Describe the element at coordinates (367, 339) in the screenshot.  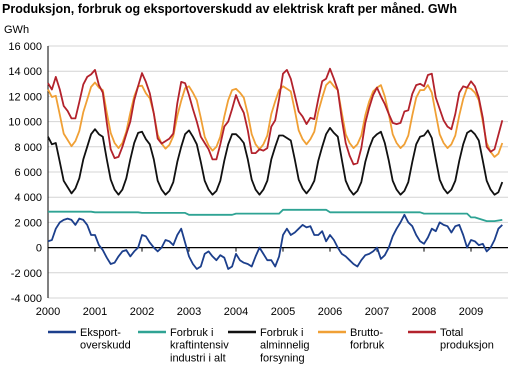
I see `legend-label: Brutto-forbruk` at that location.